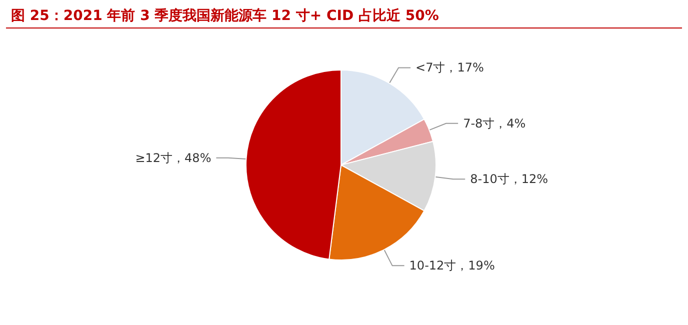  I want to click on slice-label: ≥12寸，48%, so click(173, 157).